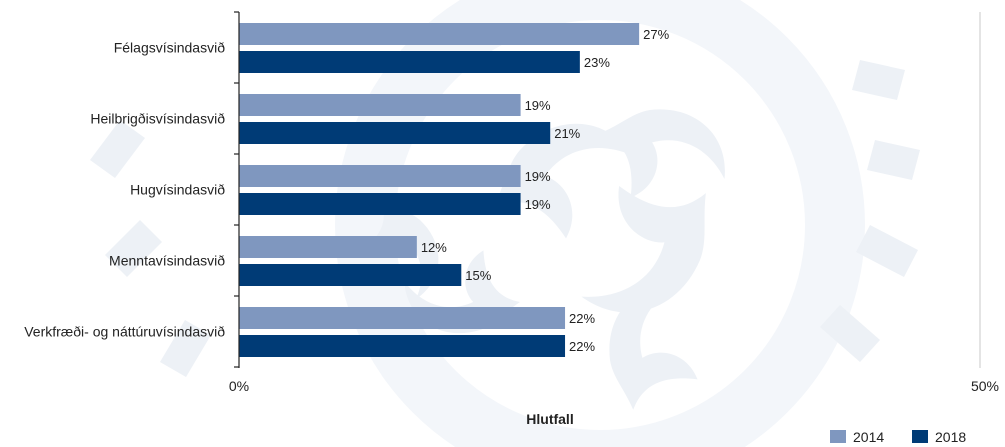  I want to click on category-label: Verkfræði- og náttúruvísindasvið, so click(124, 332).